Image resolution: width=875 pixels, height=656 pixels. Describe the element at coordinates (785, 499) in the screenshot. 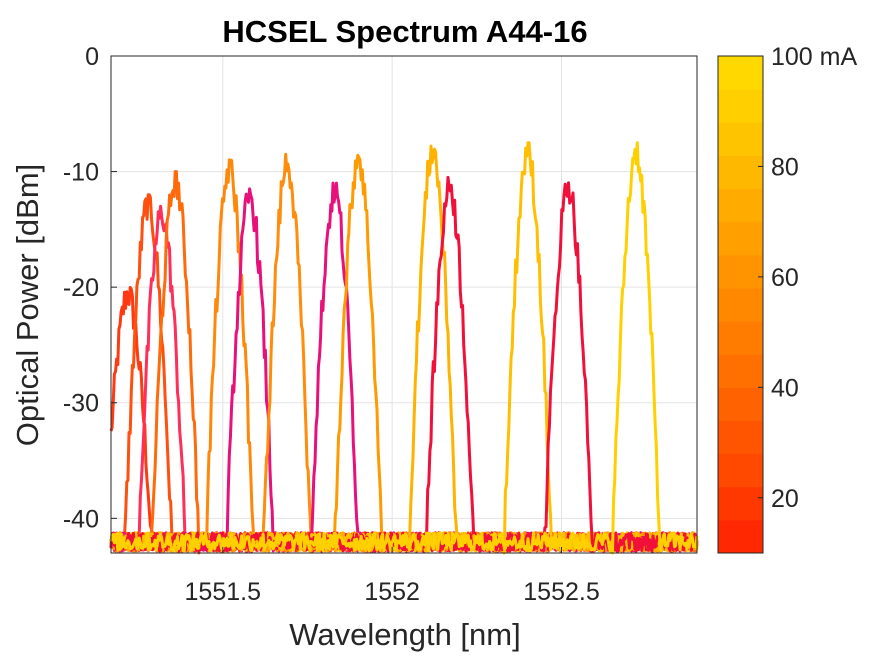

I see `colorbar-tick-label: 20` at that location.